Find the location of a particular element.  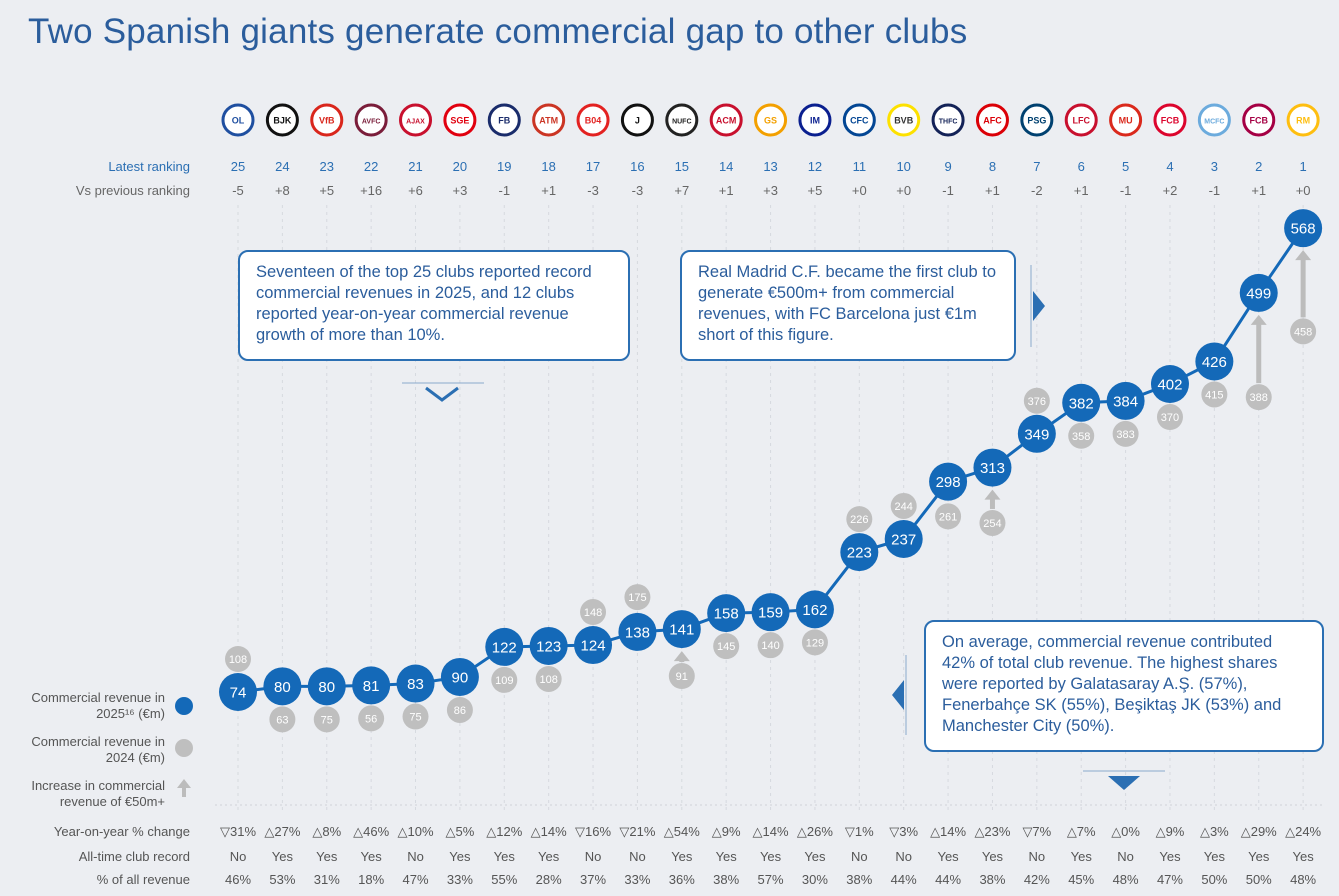

yoy-change: △46% is located at coordinates (371, 831).